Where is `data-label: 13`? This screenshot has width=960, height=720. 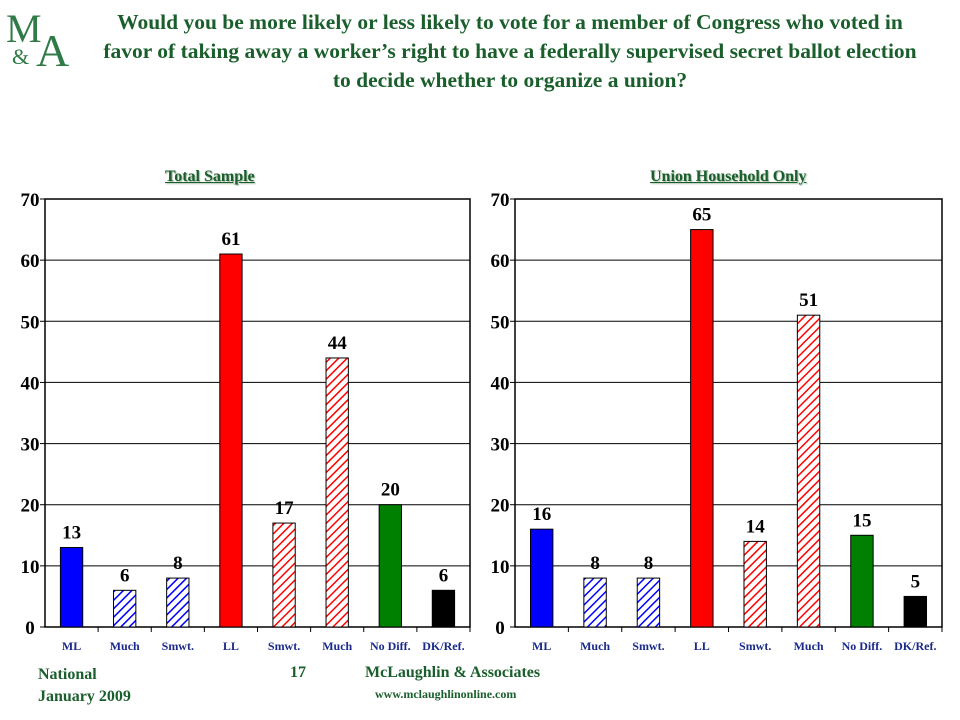 data-label: 13 is located at coordinates (71, 533).